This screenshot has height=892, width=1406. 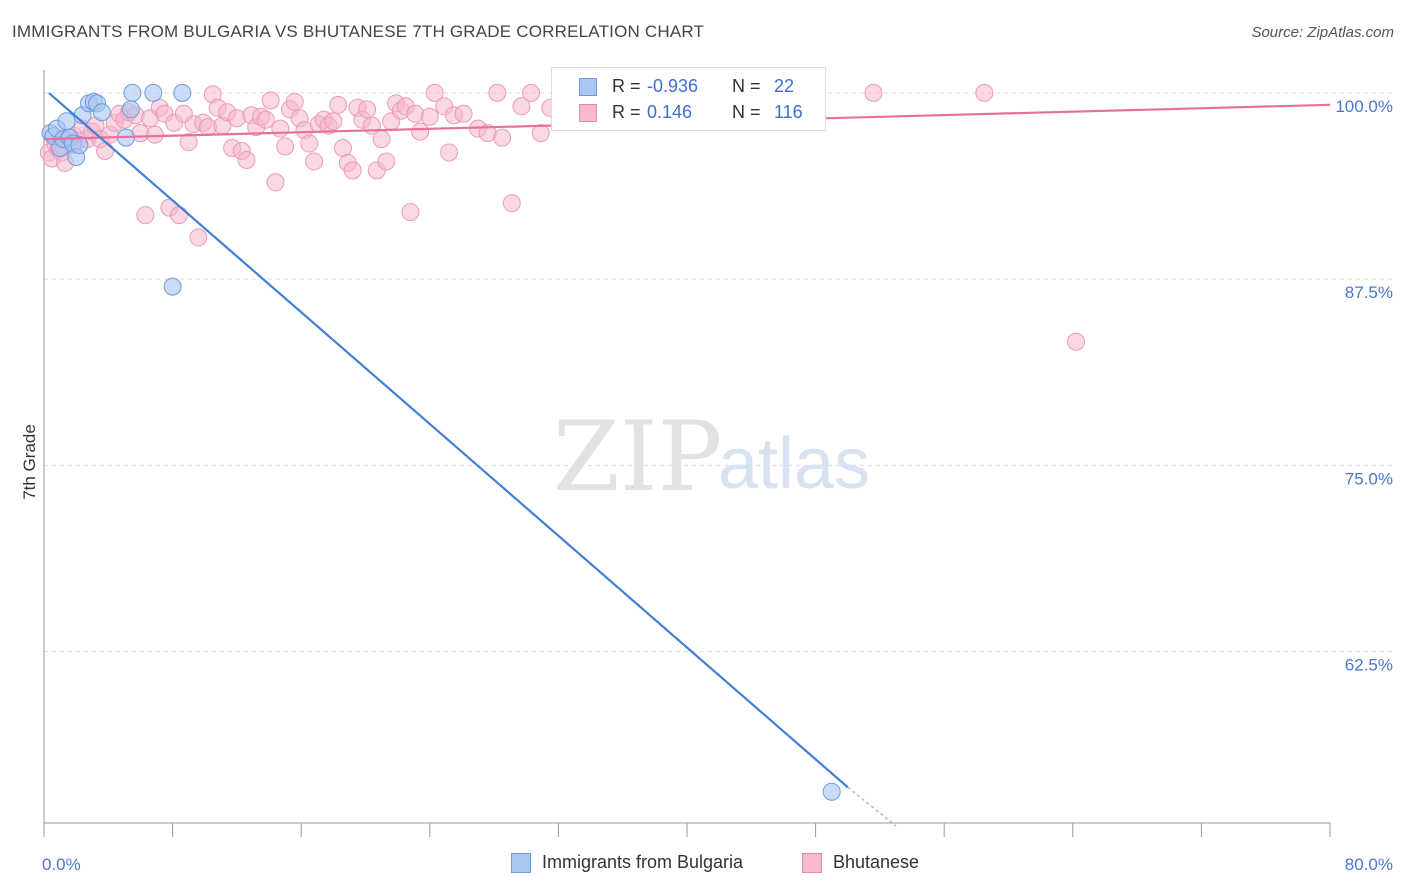 What do you see at coordinates (872, 806) in the screenshot?
I see `bulgaria-trend-extension` at bounding box center [872, 806].